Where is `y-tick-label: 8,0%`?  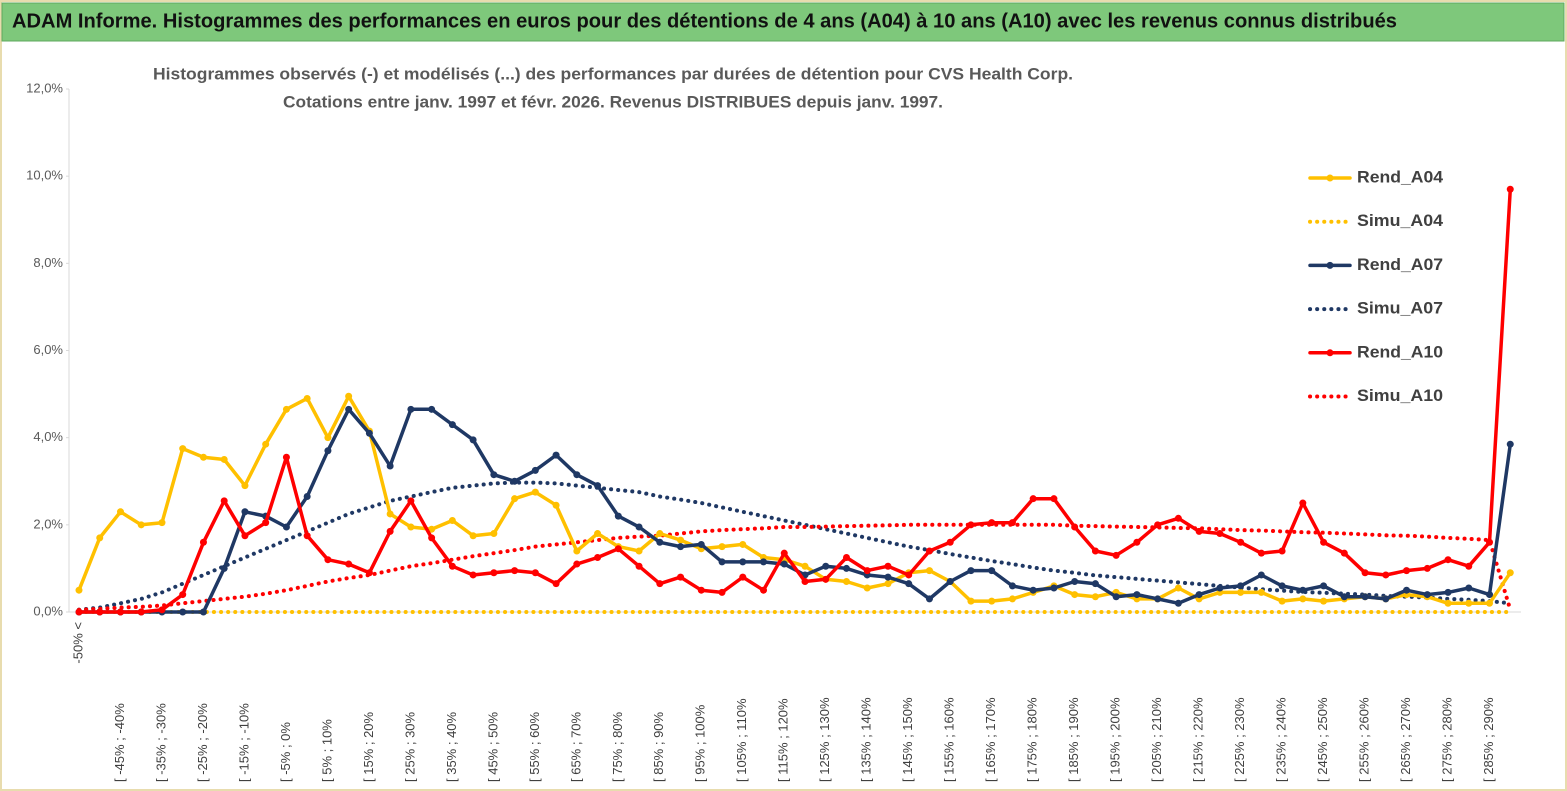
y-tick-label: 8,0% is located at coordinates (48, 262).